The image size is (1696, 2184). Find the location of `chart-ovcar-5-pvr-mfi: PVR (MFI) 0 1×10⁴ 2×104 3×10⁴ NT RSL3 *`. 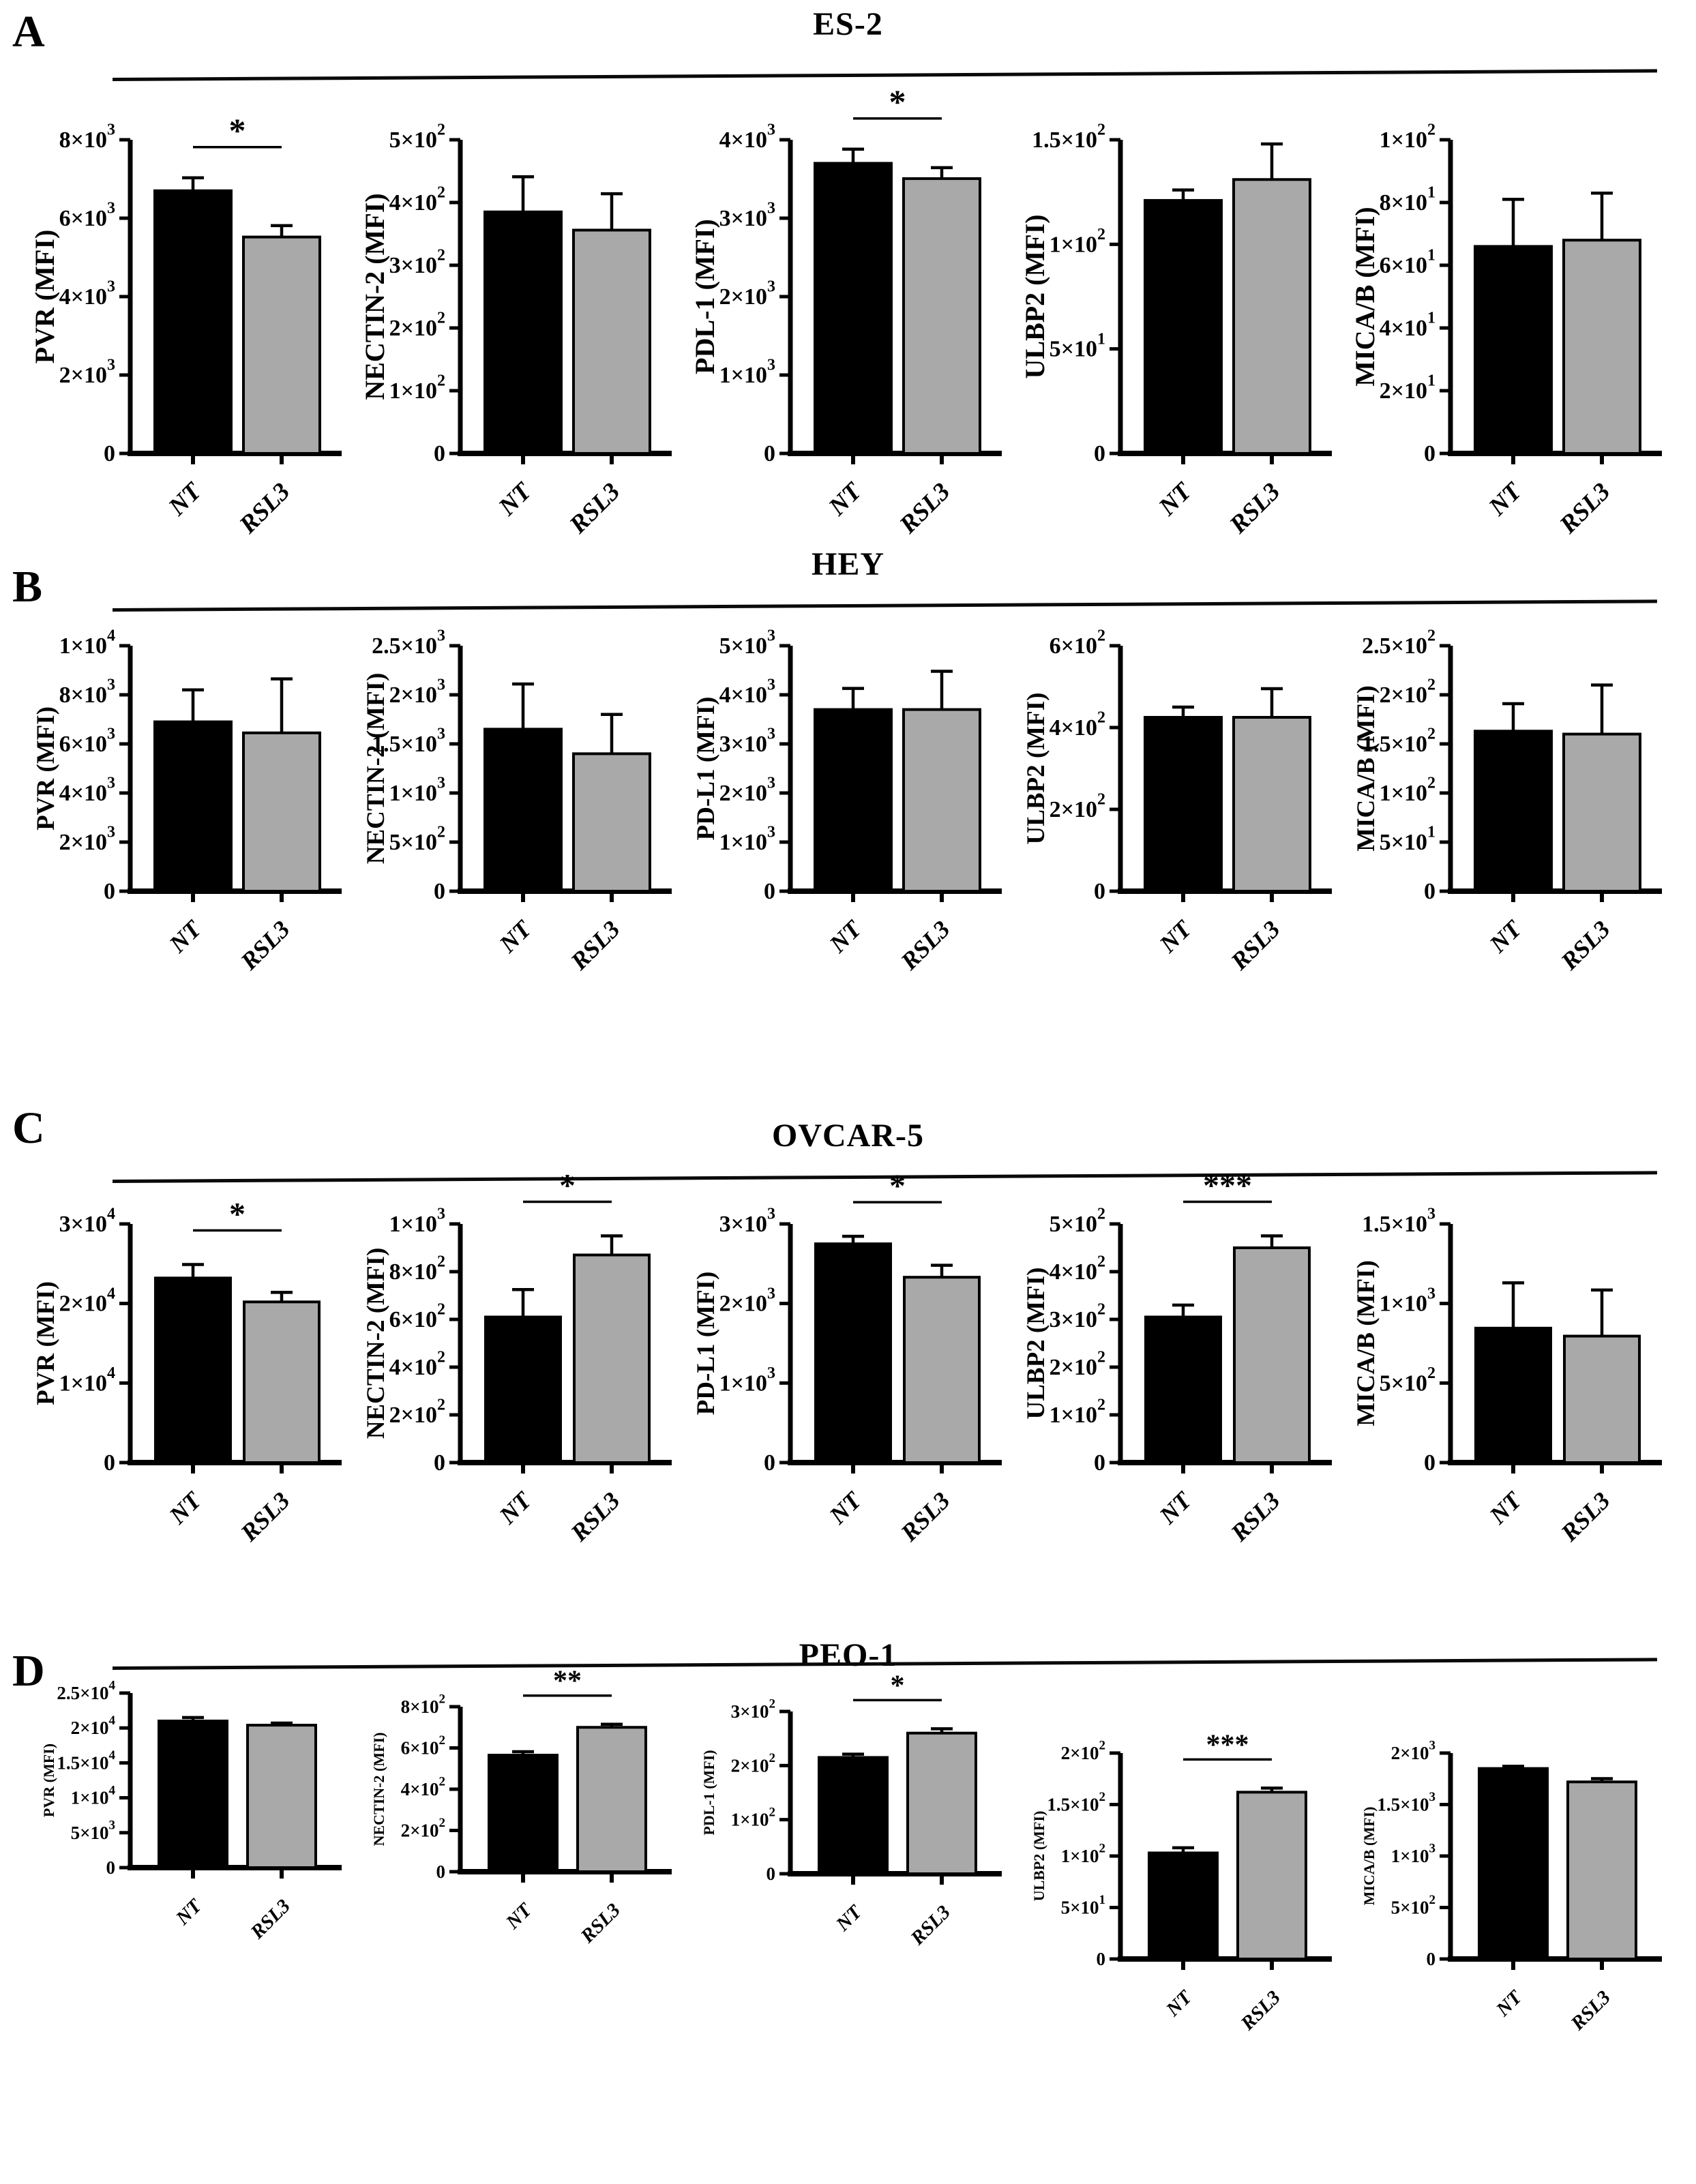

chart-ovcar-5-pvr-mfi: PVR (MFI) 0 1×10⁴ 2×104 3×10⁴ NT RSL3 * is located at coordinates (188, 1407).